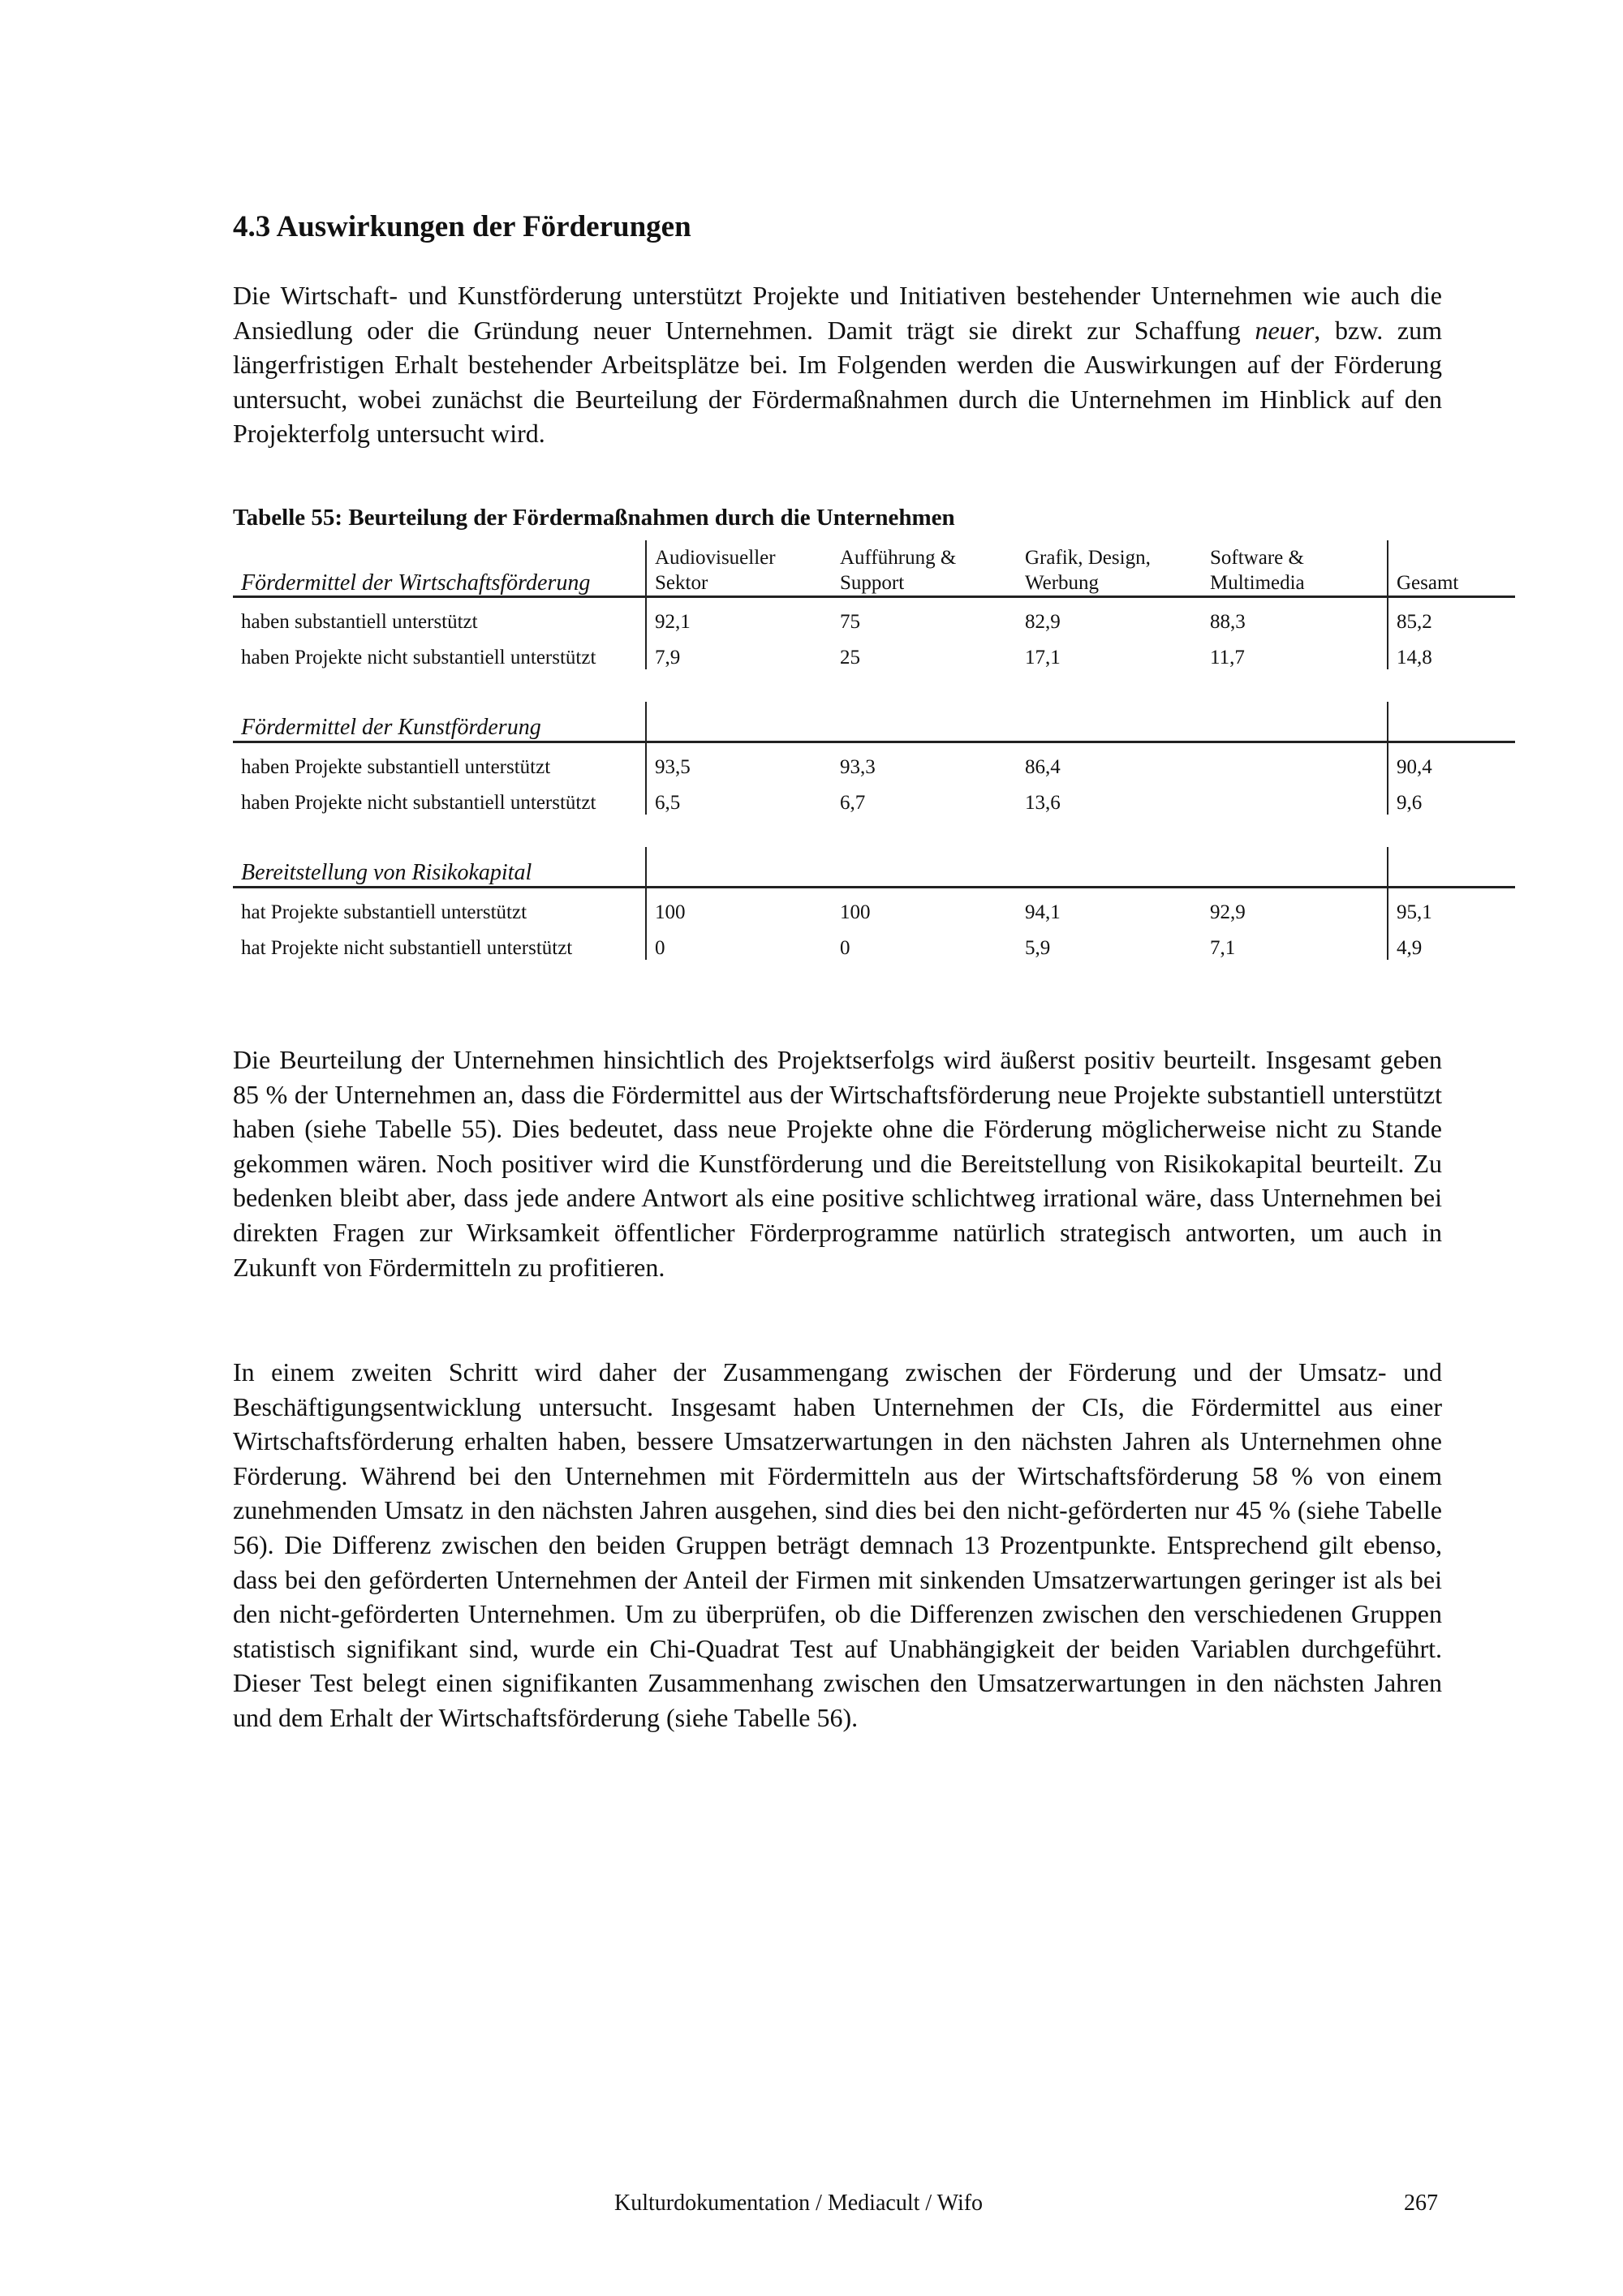 The width and height of the screenshot is (1623, 2296). I want to click on cell: 9,6, so click(1451, 797).